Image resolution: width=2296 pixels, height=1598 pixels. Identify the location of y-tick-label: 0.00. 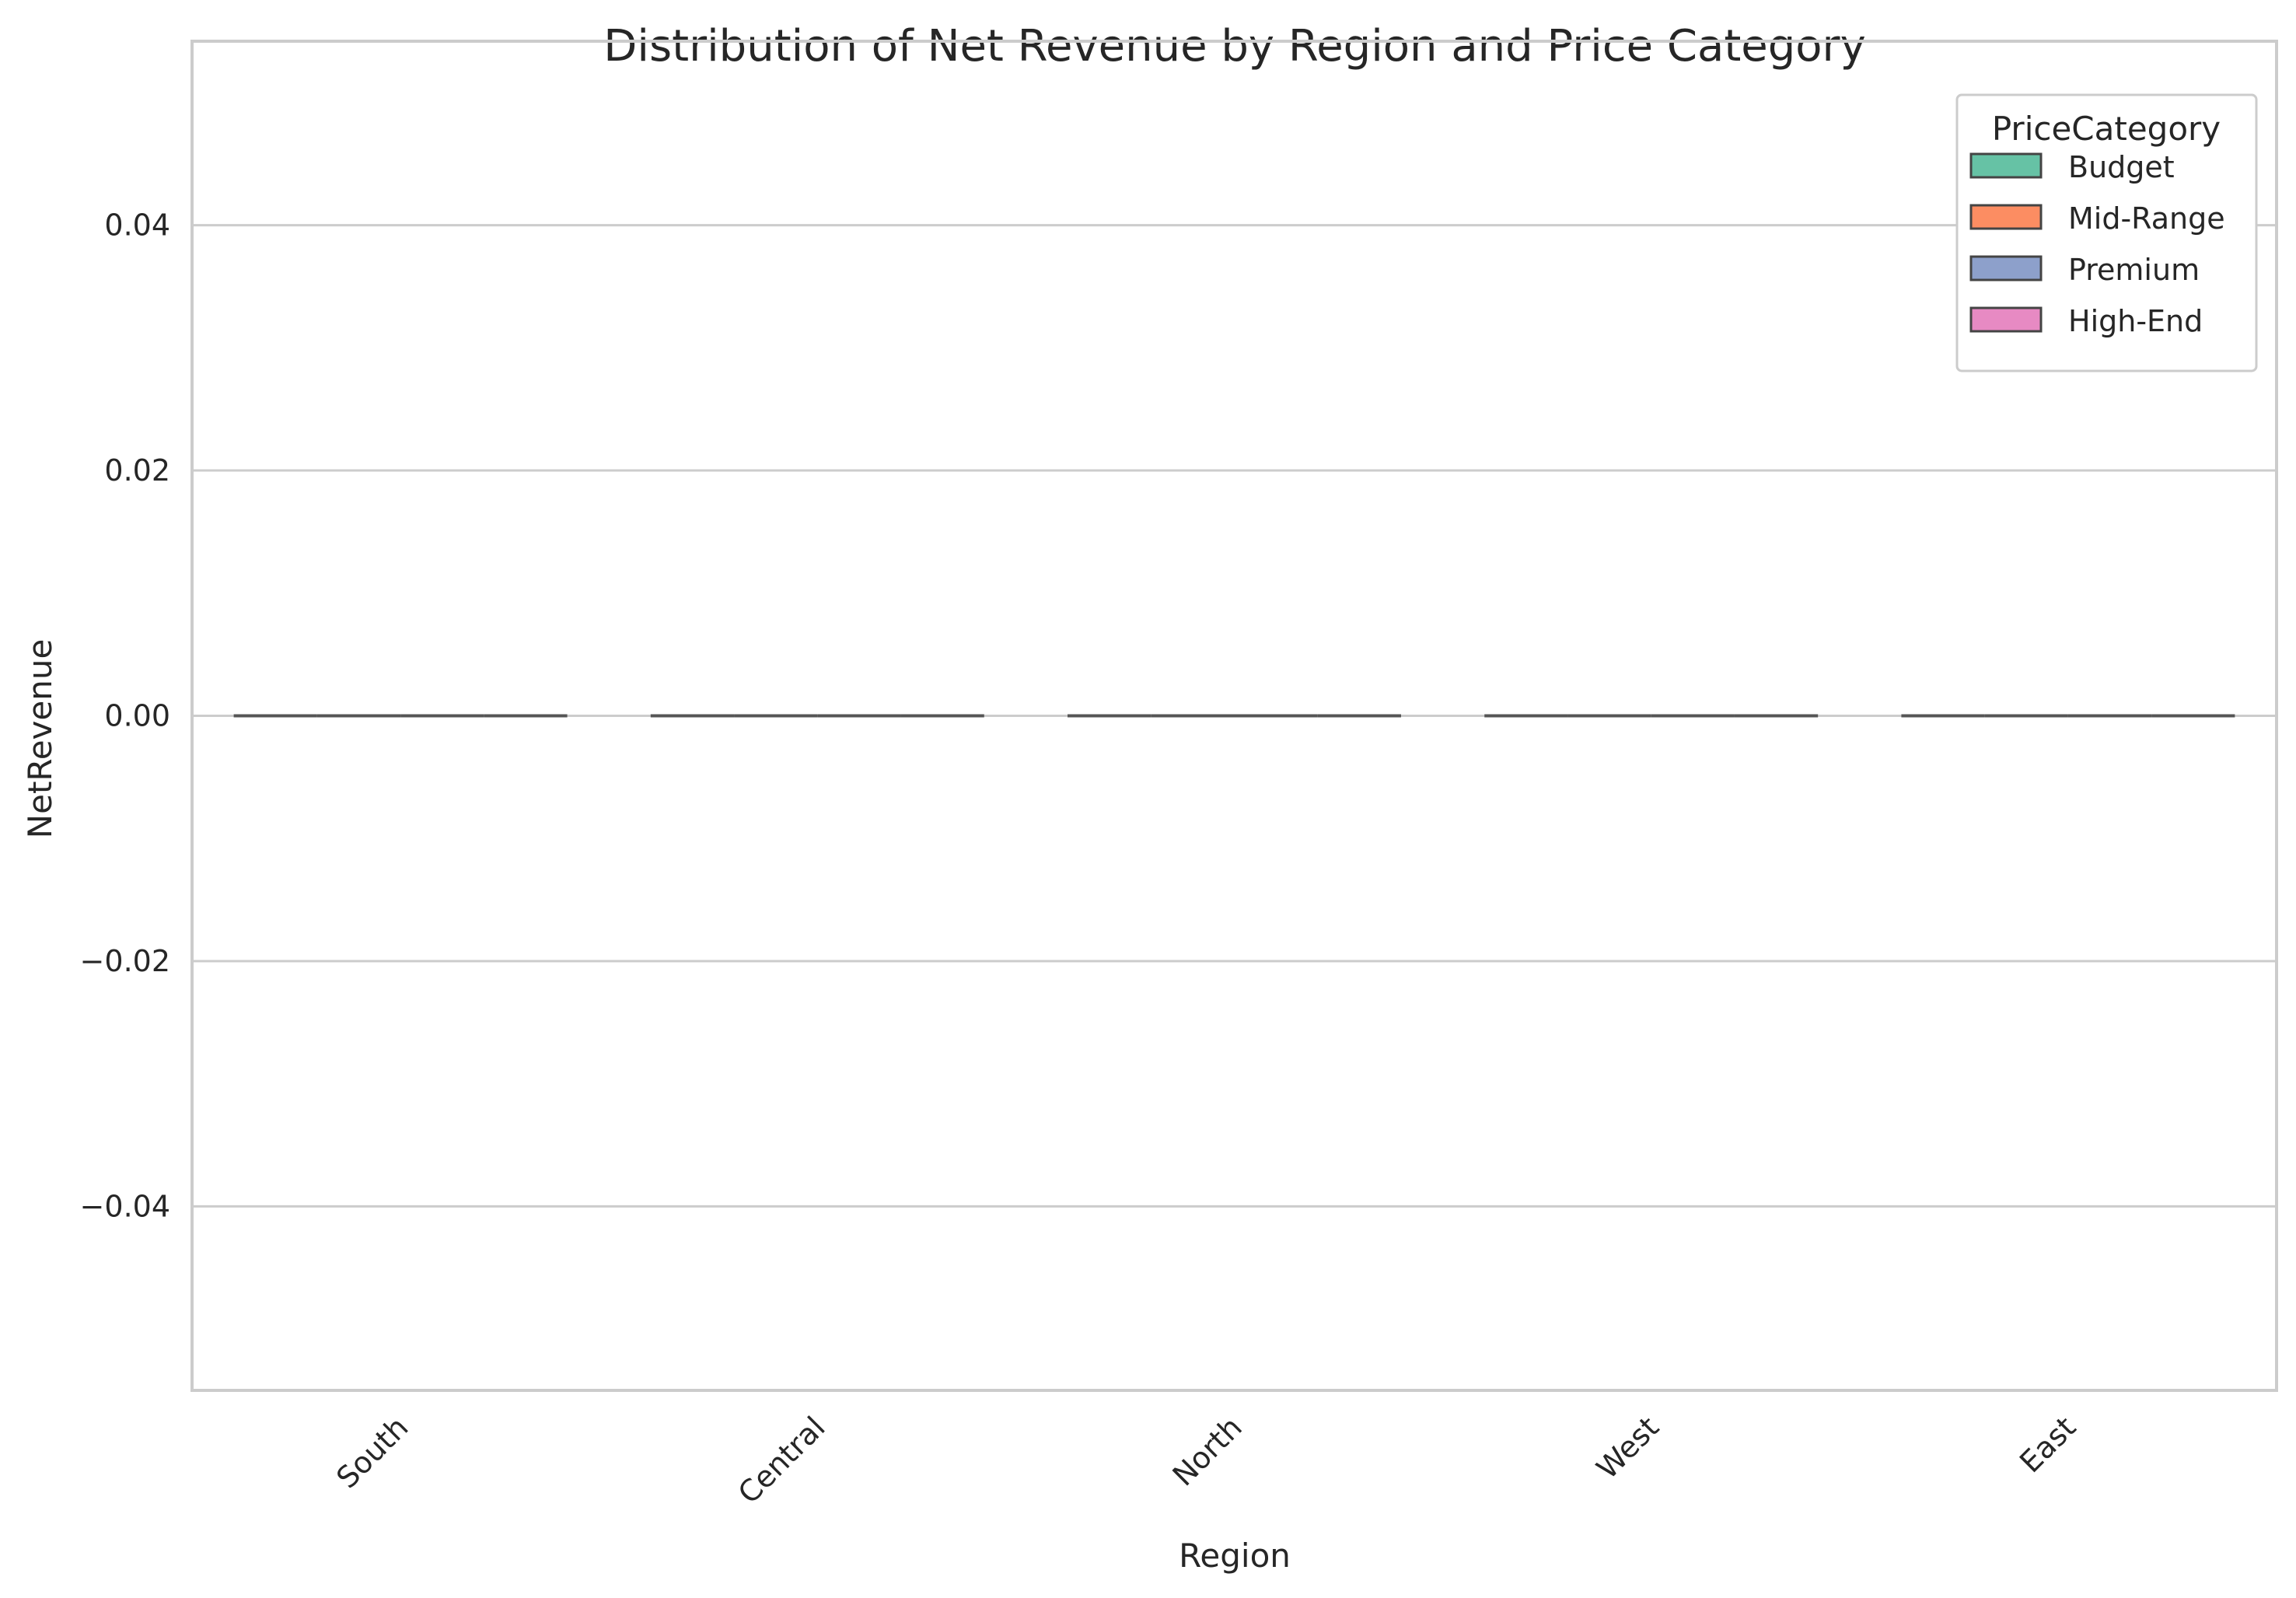
(137, 716).